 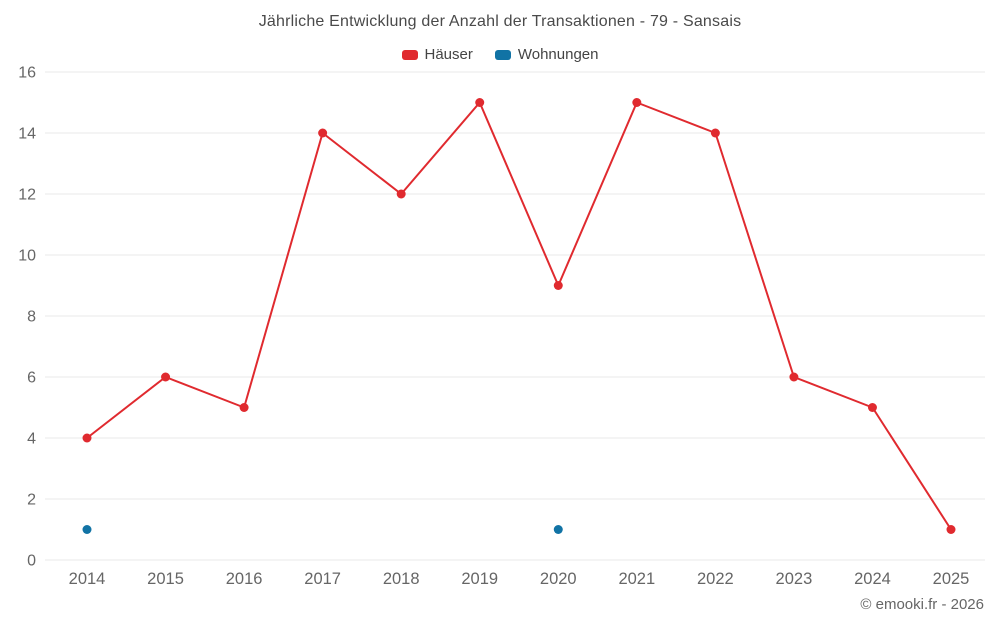 What do you see at coordinates (31, 439) in the screenshot?
I see `y-tick-label: 4` at bounding box center [31, 439].